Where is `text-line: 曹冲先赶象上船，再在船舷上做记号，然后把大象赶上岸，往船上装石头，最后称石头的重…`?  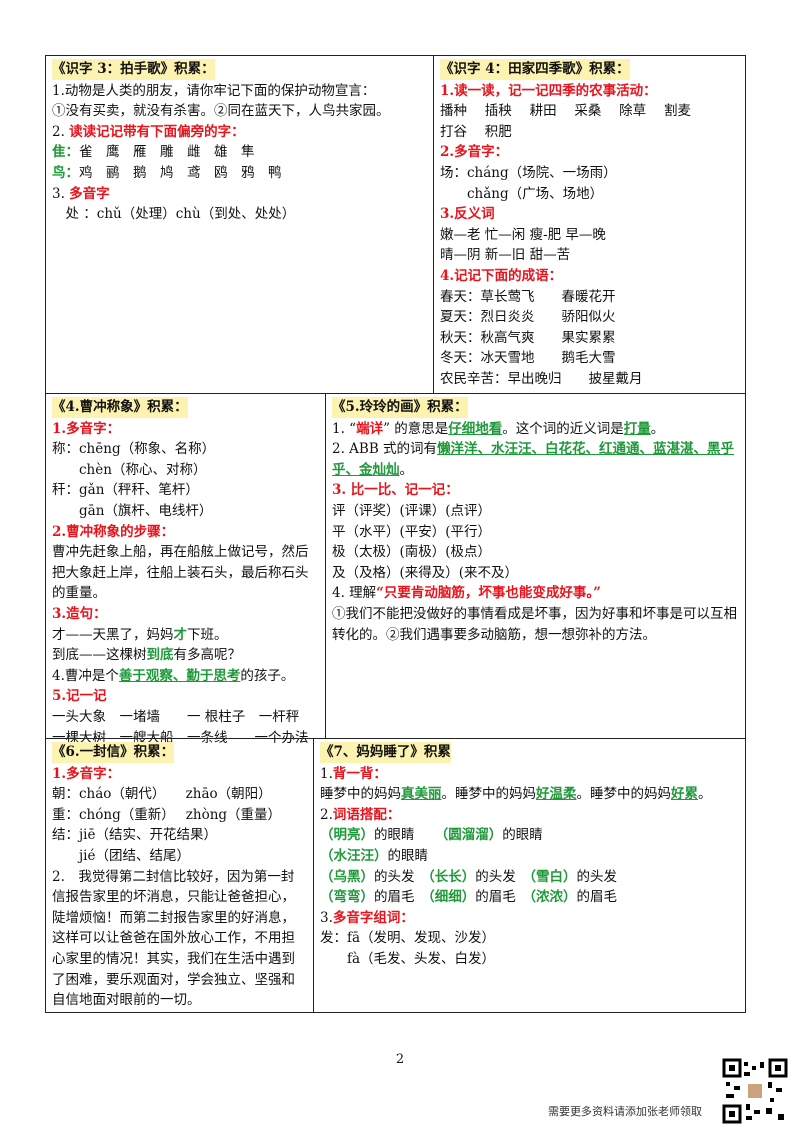
text-line: 曹冲先赶象上船，再在船舷上做记号，然后把大象赶上岸，往船上装石头，最后称石头的重… is located at coordinates (185, 573).